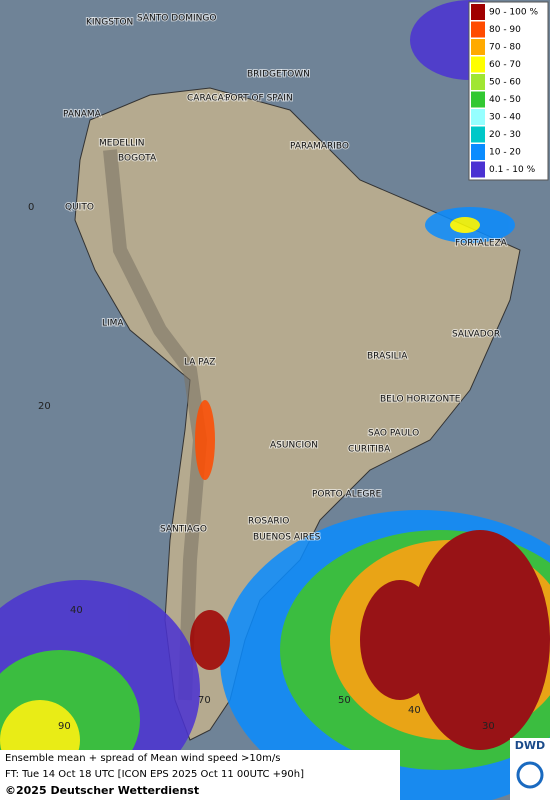  What do you see at coordinates (505, 135) in the screenshot?
I see `legend-label: 20 - 30` at bounding box center [505, 135].